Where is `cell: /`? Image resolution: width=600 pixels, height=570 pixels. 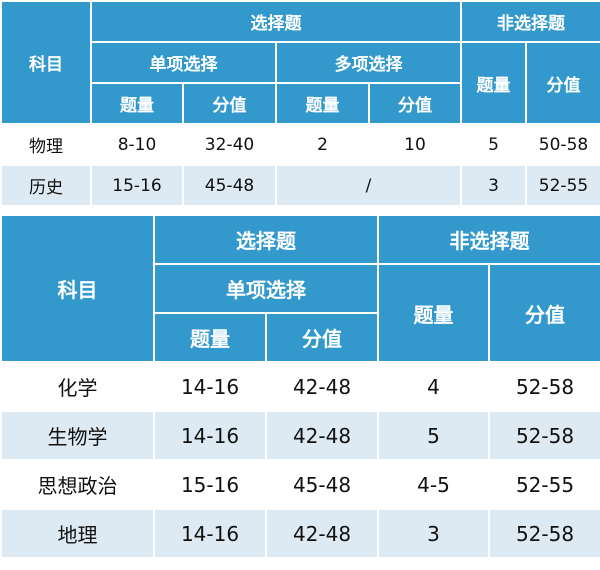 cell: / is located at coordinates (368, 185).